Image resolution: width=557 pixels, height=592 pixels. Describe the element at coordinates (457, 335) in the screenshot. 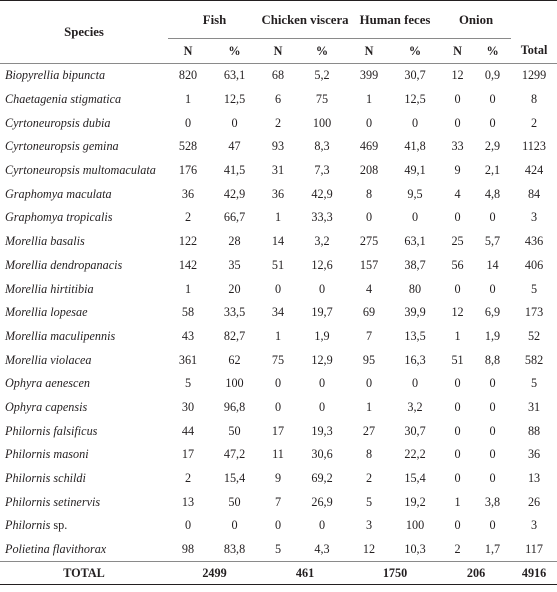

I see `onion-n-cell: 1` at that location.